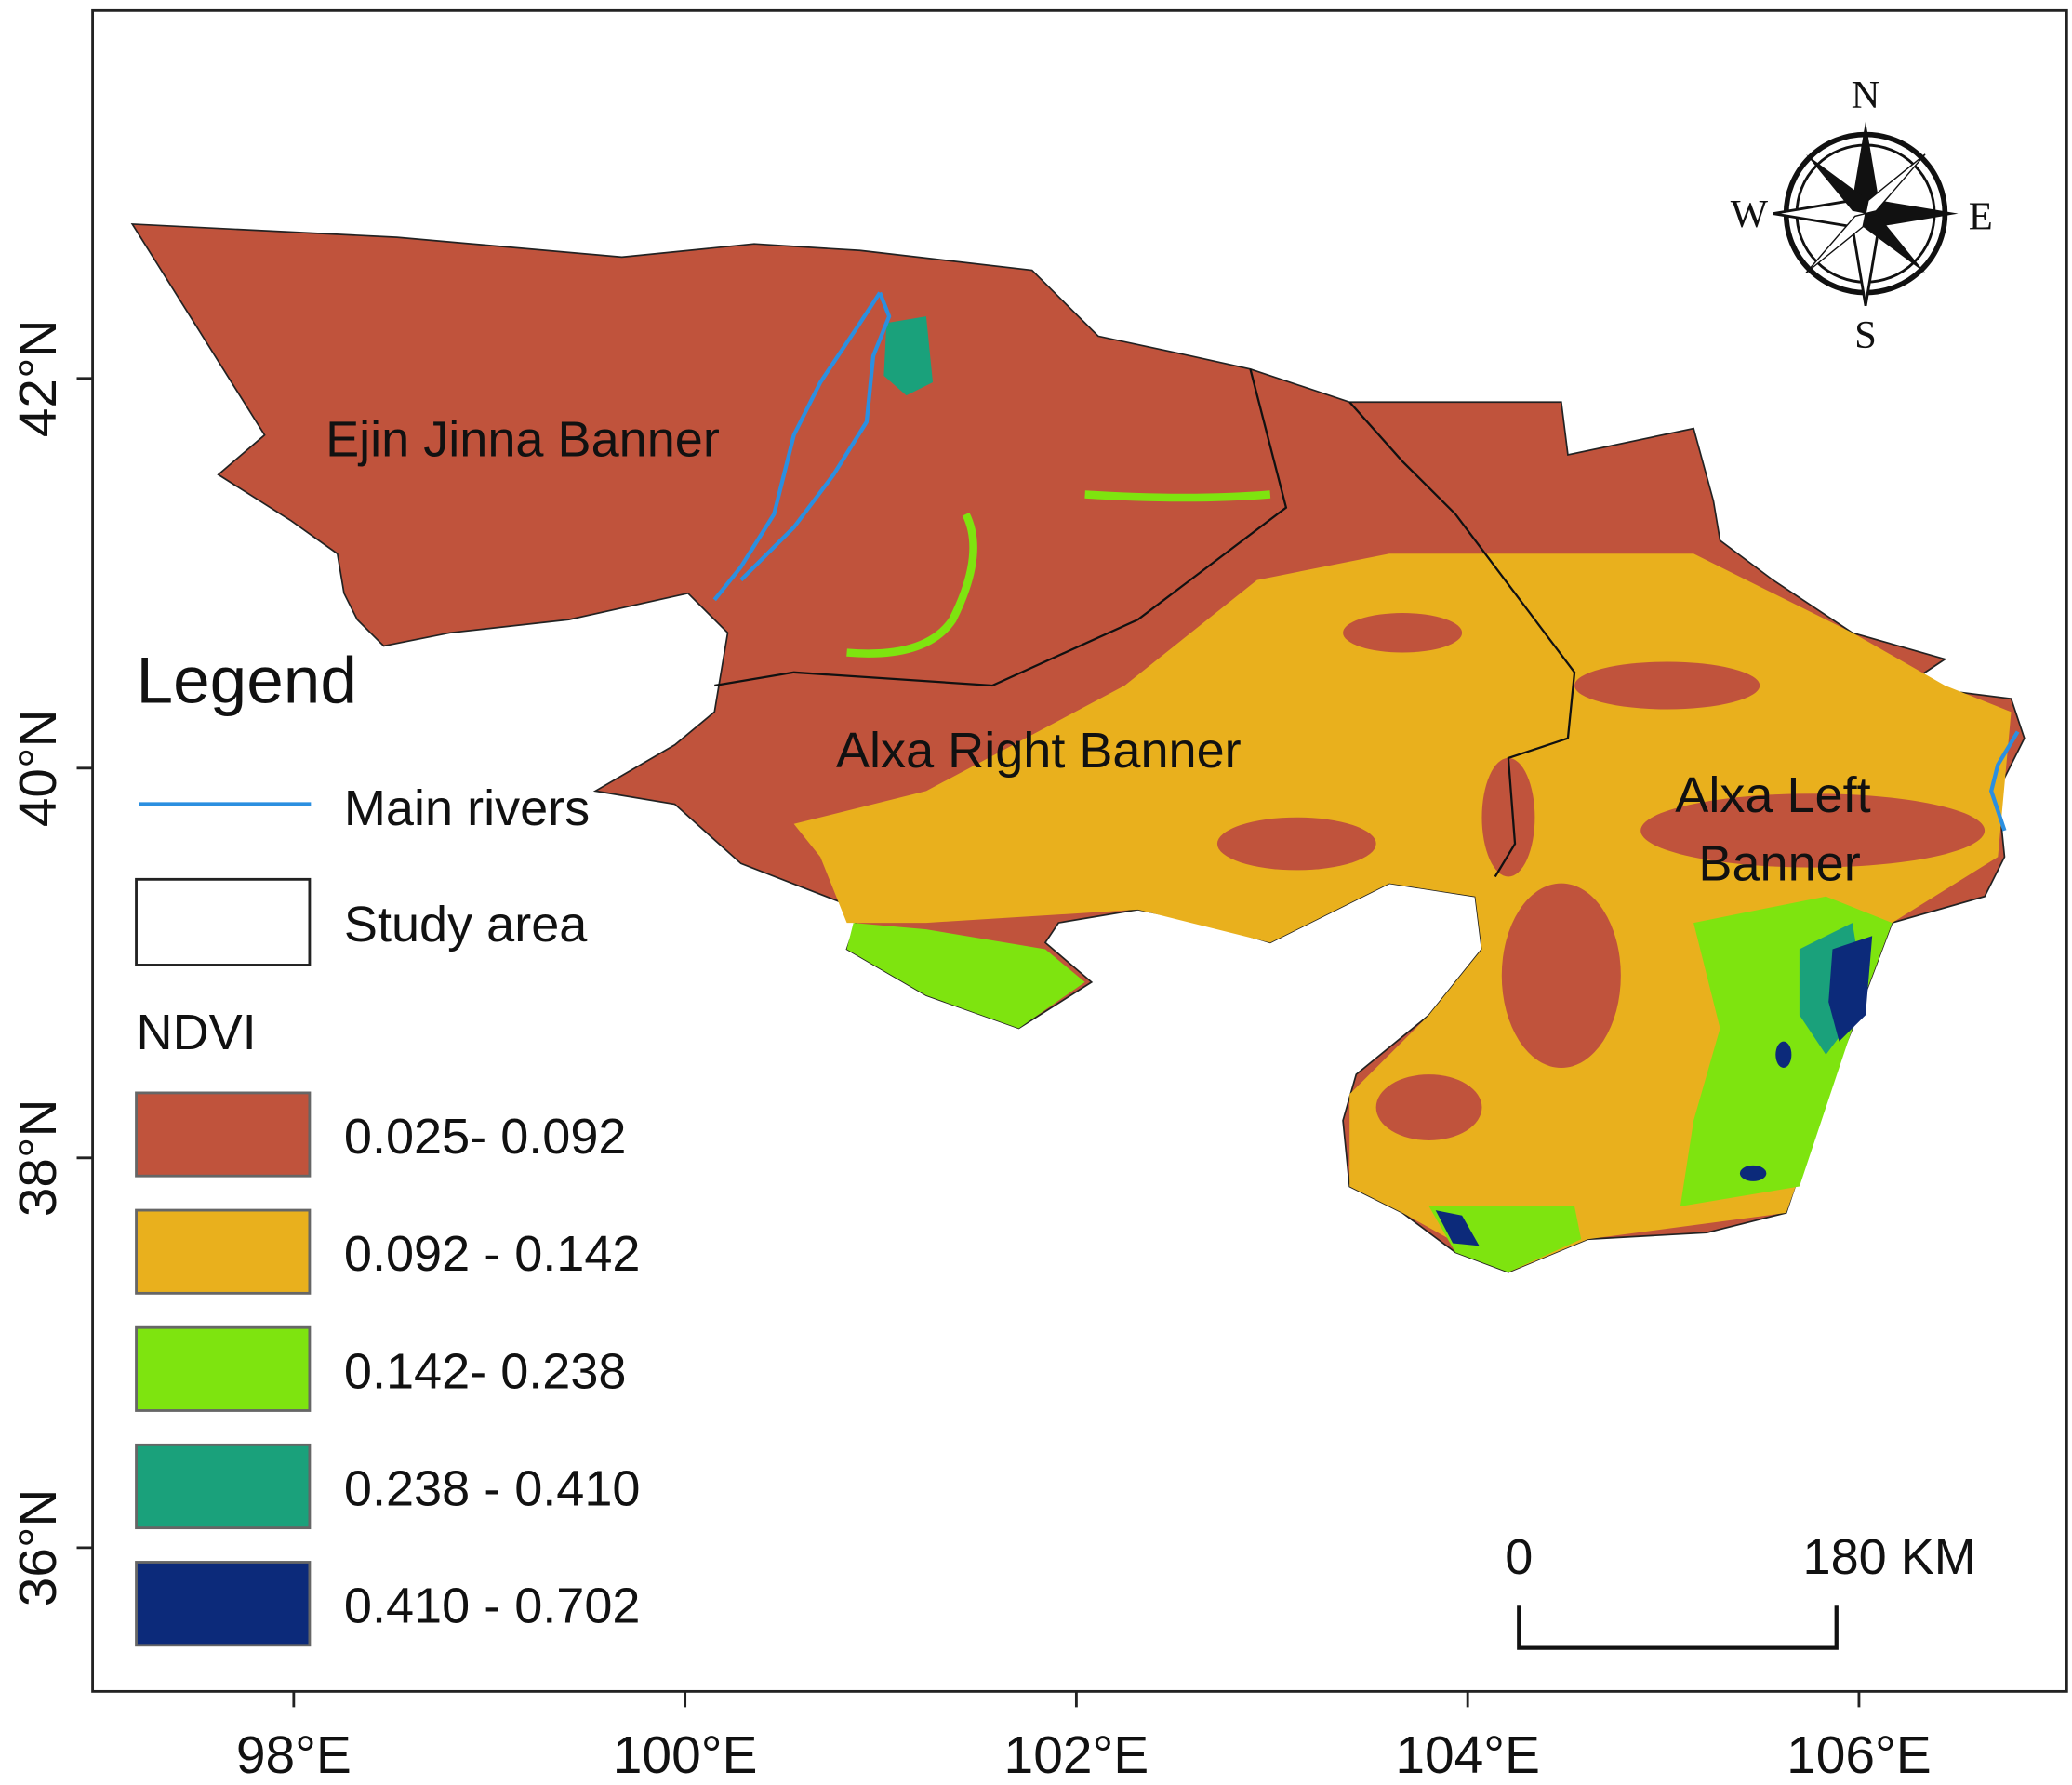  What do you see at coordinates (1866, 95) in the screenshot?
I see `compass-letter: N` at bounding box center [1866, 95].